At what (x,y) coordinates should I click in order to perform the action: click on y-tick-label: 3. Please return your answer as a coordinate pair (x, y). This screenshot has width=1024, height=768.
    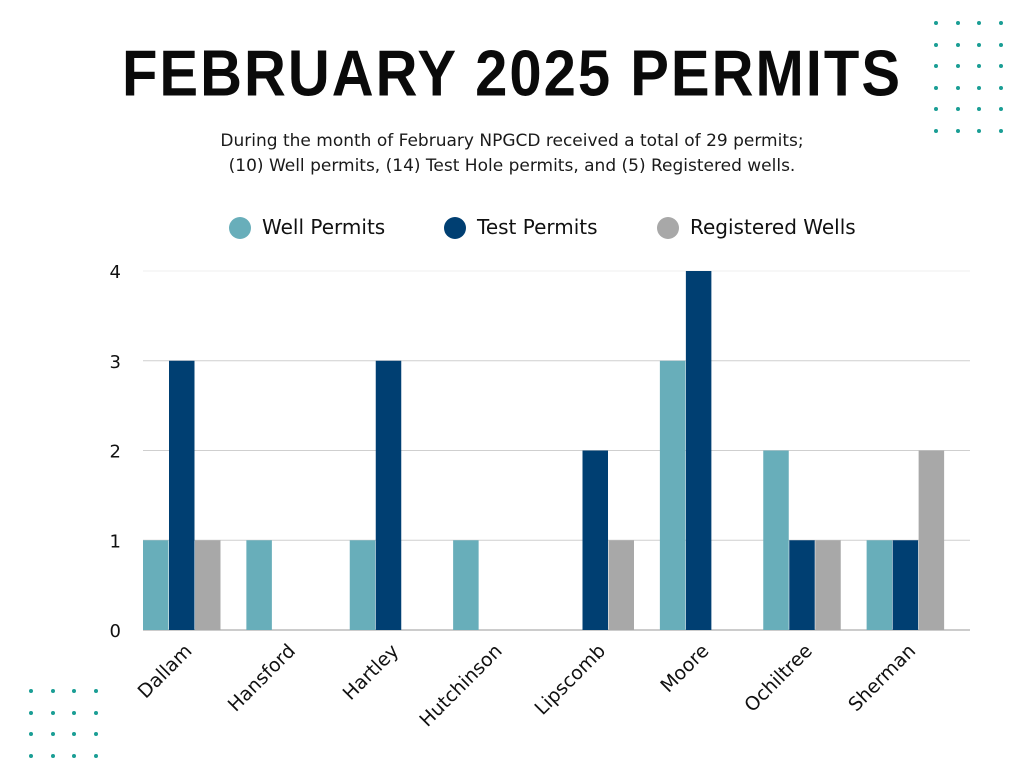
    Looking at the image, I should click on (115, 362).